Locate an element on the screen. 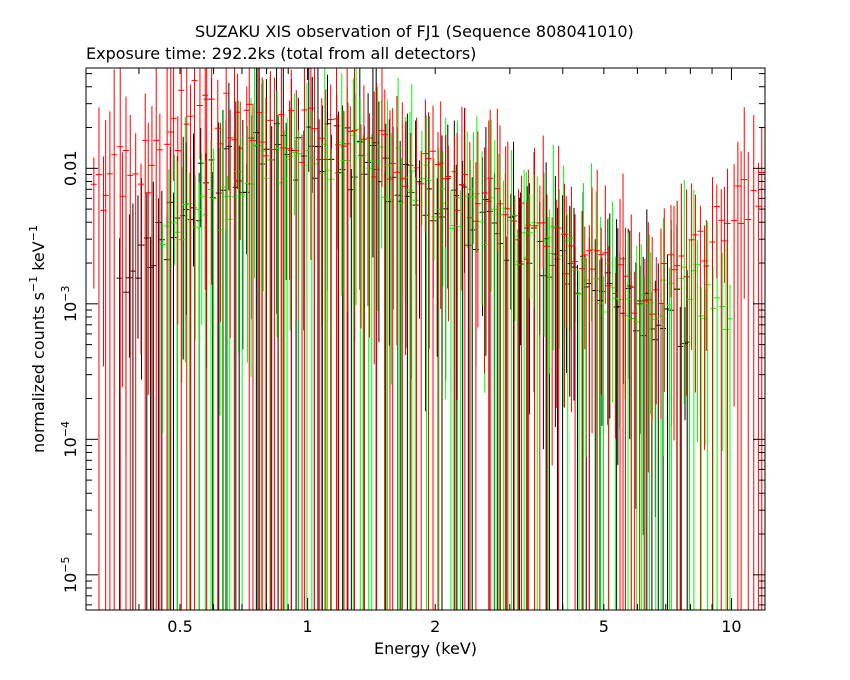 This screenshot has width=850, height=680. x-tick-label: 1 is located at coordinates (308, 626).